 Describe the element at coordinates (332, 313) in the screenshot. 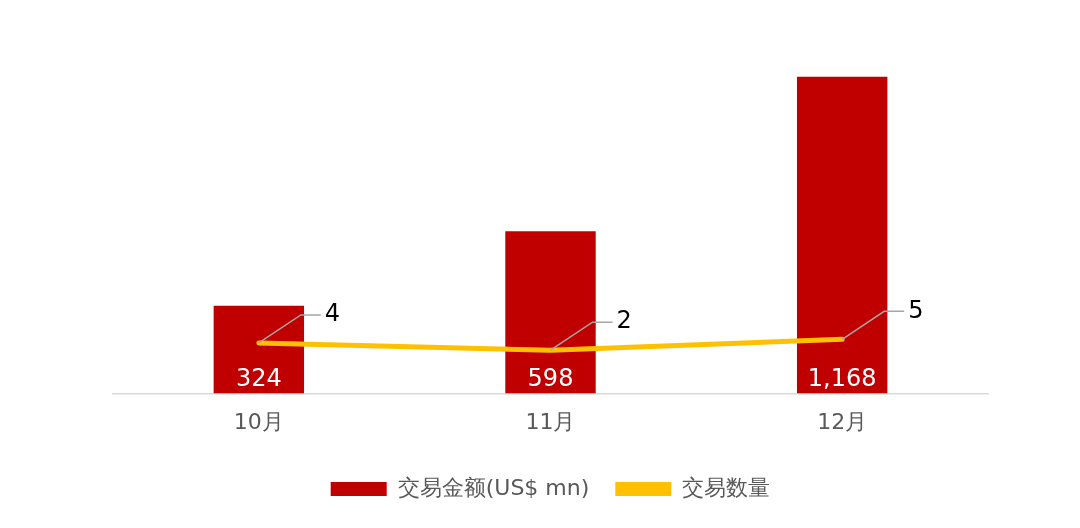

I see `data-label: 4` at that location.